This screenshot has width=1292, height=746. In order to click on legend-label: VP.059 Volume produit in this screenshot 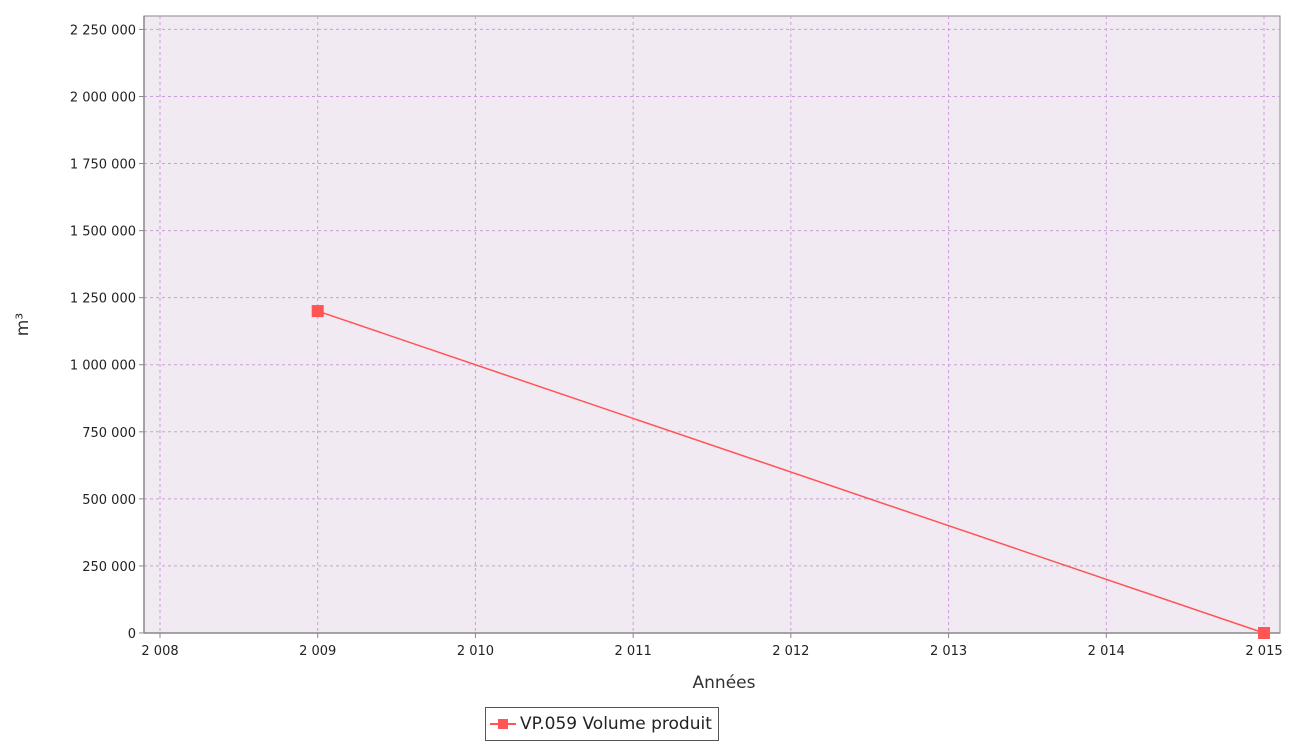, I will do `click(616, 724)`.